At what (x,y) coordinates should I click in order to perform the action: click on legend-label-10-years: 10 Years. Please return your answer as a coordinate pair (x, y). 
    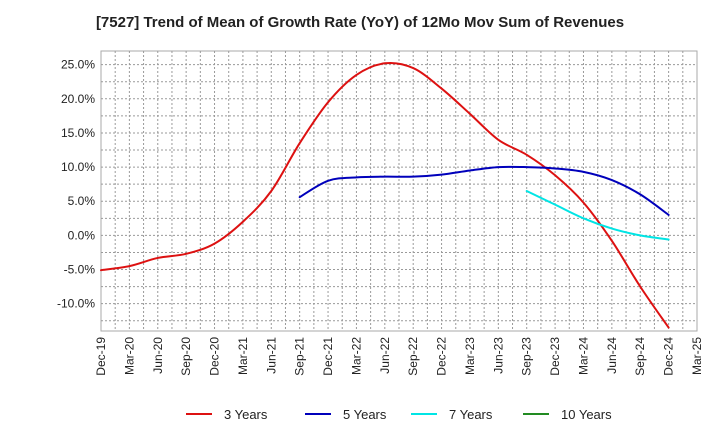
    Looking at the image, I should click on (586, 414).